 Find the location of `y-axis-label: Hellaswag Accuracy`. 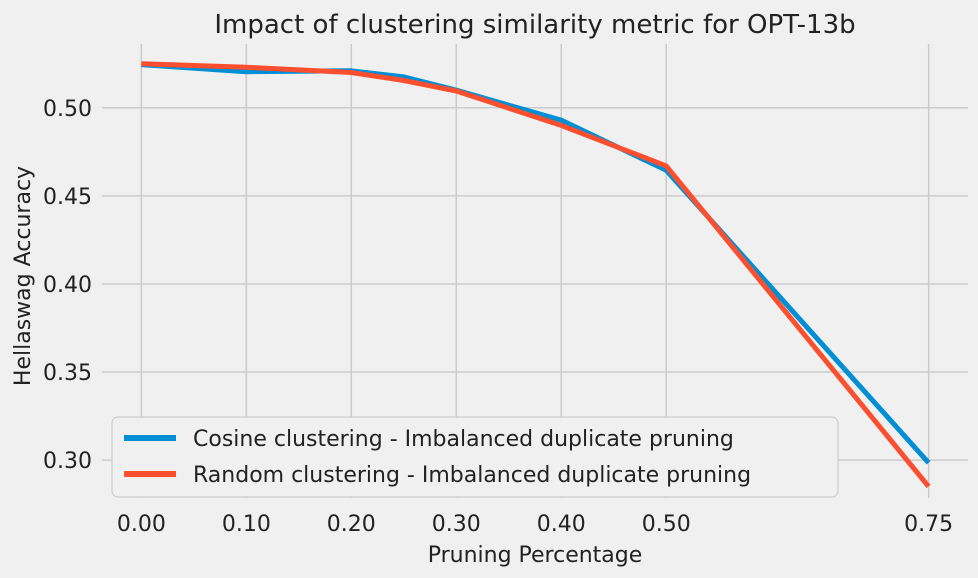

y-axis-label: Hellaswag Accuracy is located at coordinates (23, 276).